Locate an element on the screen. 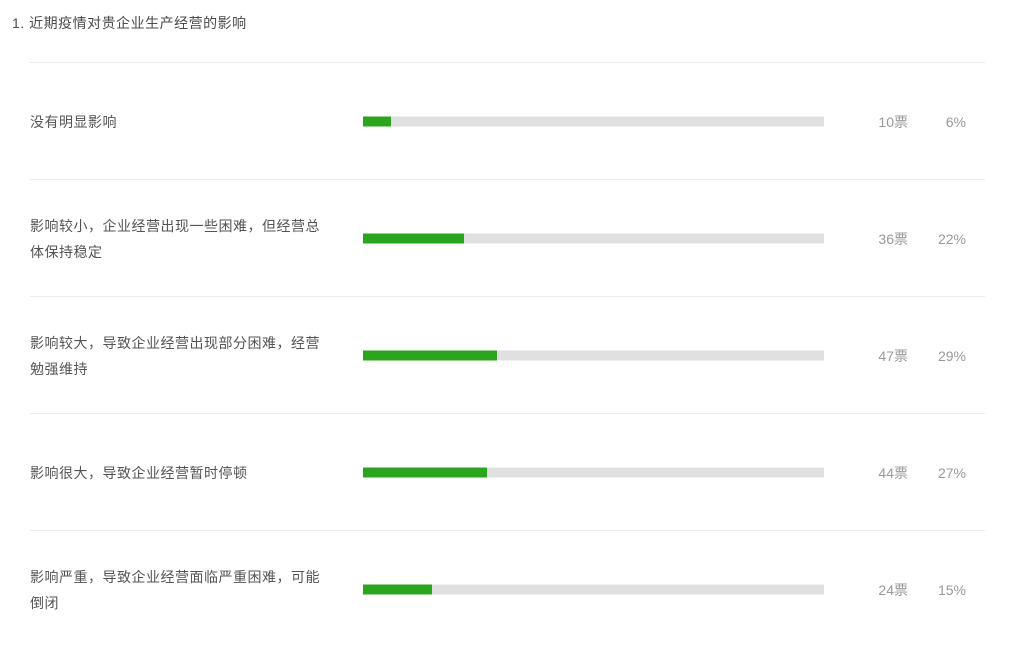  question-header: 1. 近期疫情对贵企业生产经营的影响 is located at coordinates (505, 31).